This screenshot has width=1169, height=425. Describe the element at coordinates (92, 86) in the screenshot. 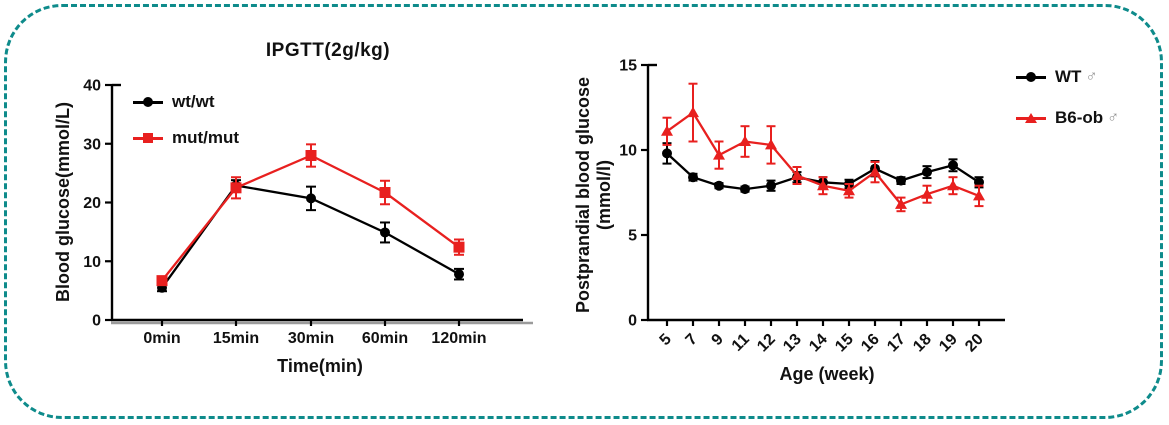

I see `svg-text: 40` at that location.